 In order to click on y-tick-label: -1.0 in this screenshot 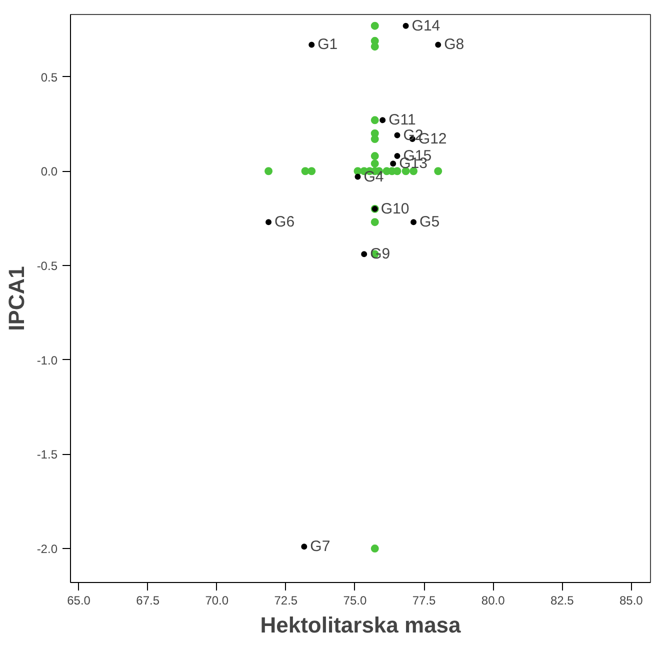, I will do `click(47, 360)`.